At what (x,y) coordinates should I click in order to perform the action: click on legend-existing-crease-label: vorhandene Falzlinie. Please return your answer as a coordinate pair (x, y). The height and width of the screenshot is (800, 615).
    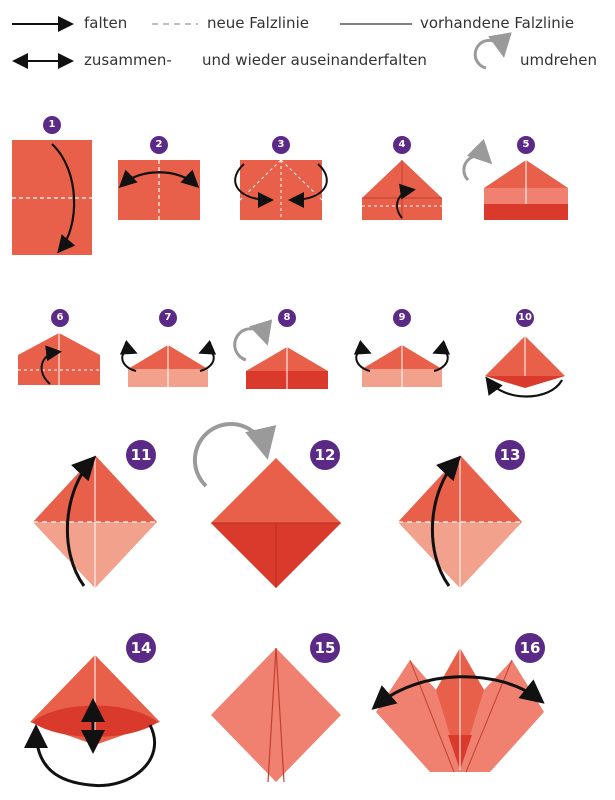
    Looking at the image, I should click on (497, 23).